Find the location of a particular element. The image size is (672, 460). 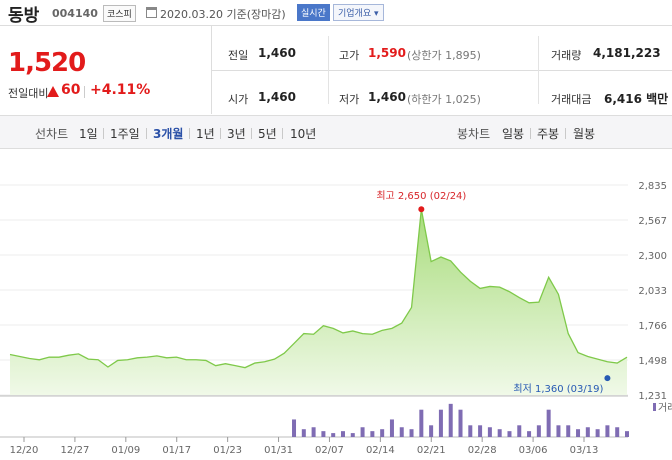

lower-limit: (하한가 1,025) is located at coordinates (444, 99).